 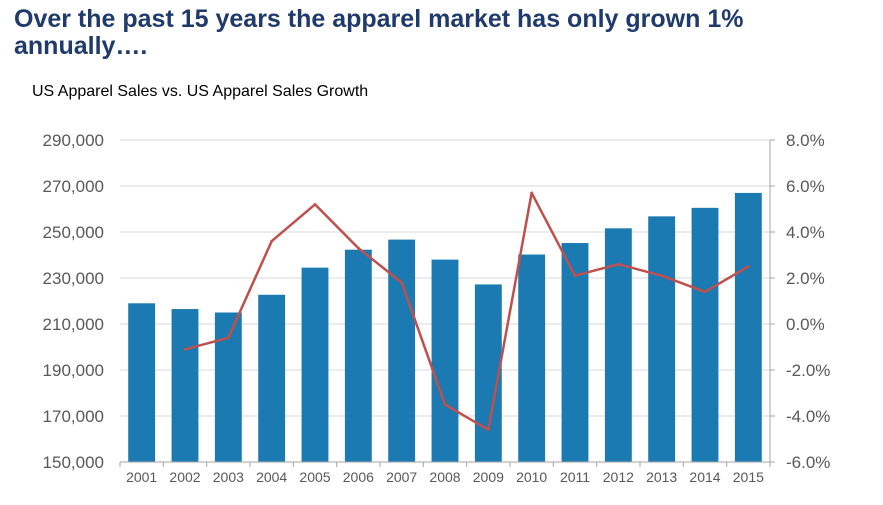 What do you see at coordinates (488, 373) in the screenshot?
I see `bar-2009` at bounding box center [488, 373].